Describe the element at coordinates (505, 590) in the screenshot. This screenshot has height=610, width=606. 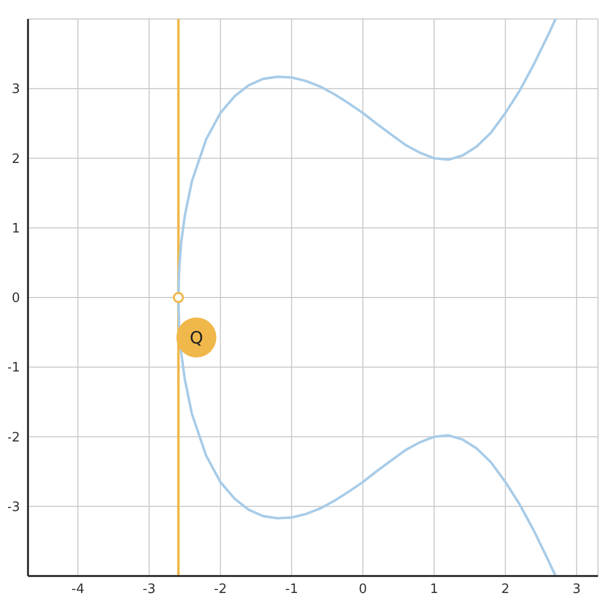
I see `x-tick-label: 2` at that location.